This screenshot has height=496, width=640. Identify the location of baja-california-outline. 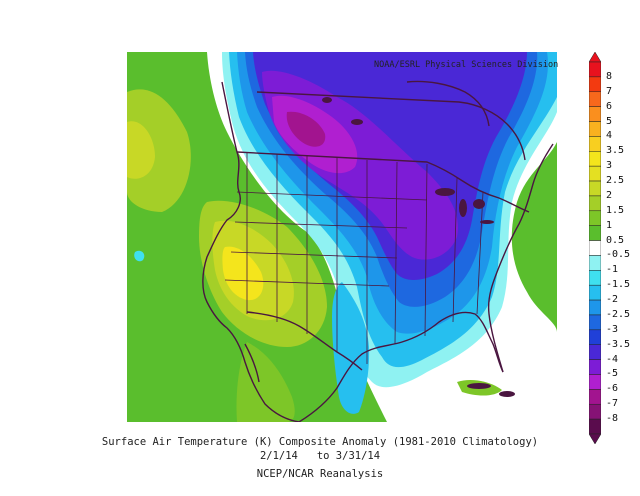
(252, 363).